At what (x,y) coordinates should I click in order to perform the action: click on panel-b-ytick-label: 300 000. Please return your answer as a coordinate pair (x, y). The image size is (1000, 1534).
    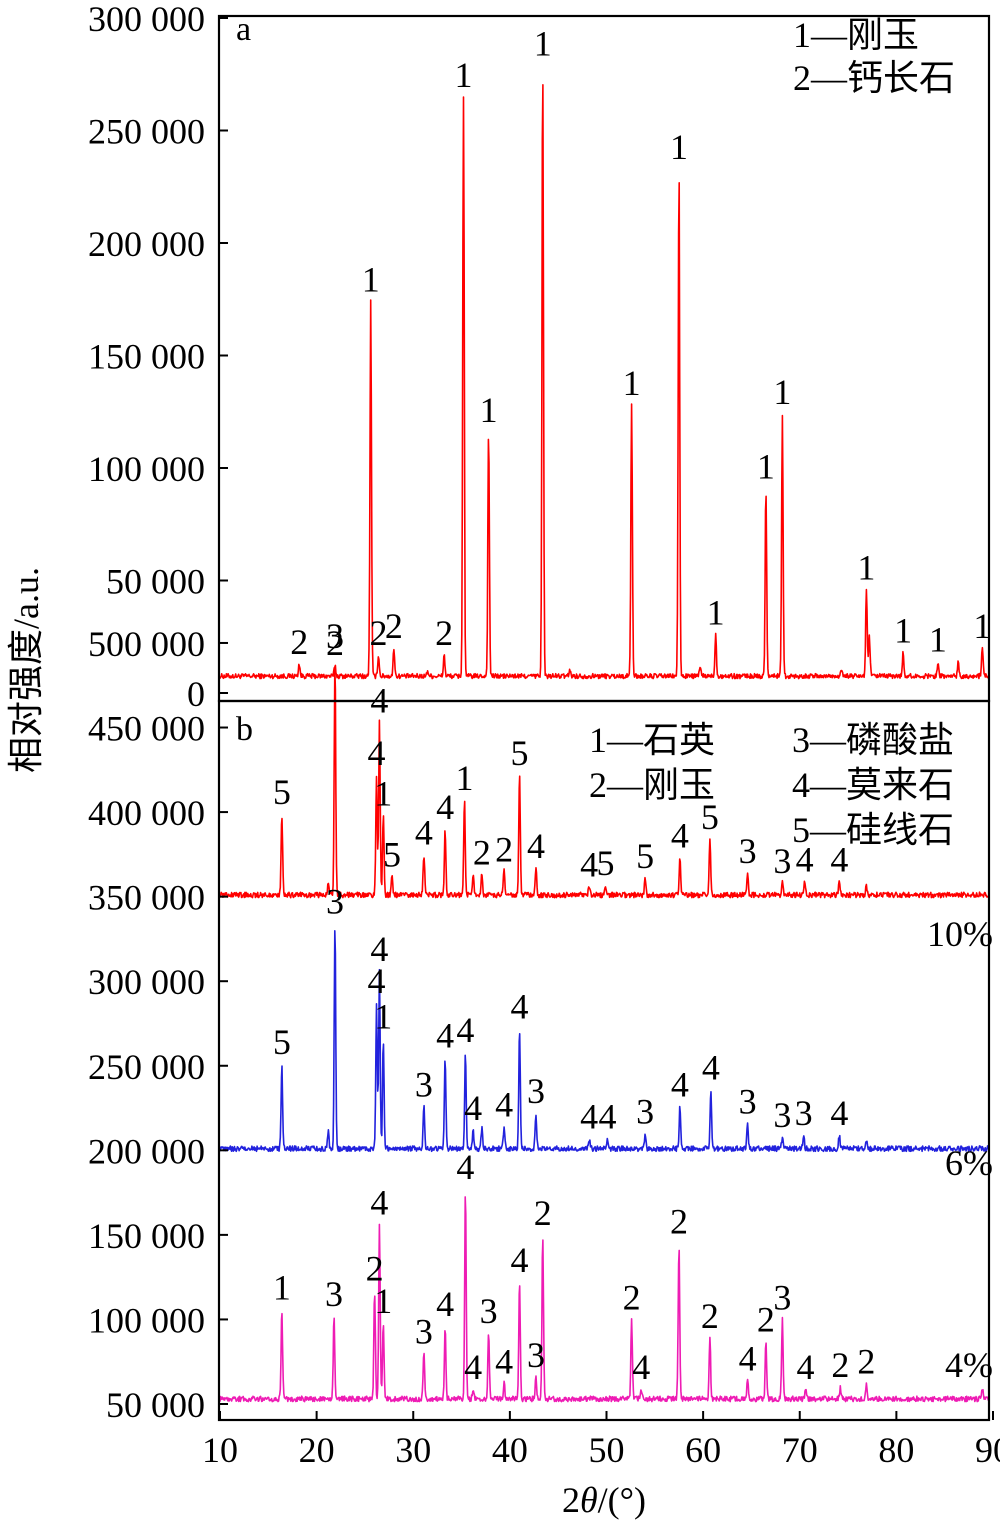
    Looking at the image, I should click on (146, 982).